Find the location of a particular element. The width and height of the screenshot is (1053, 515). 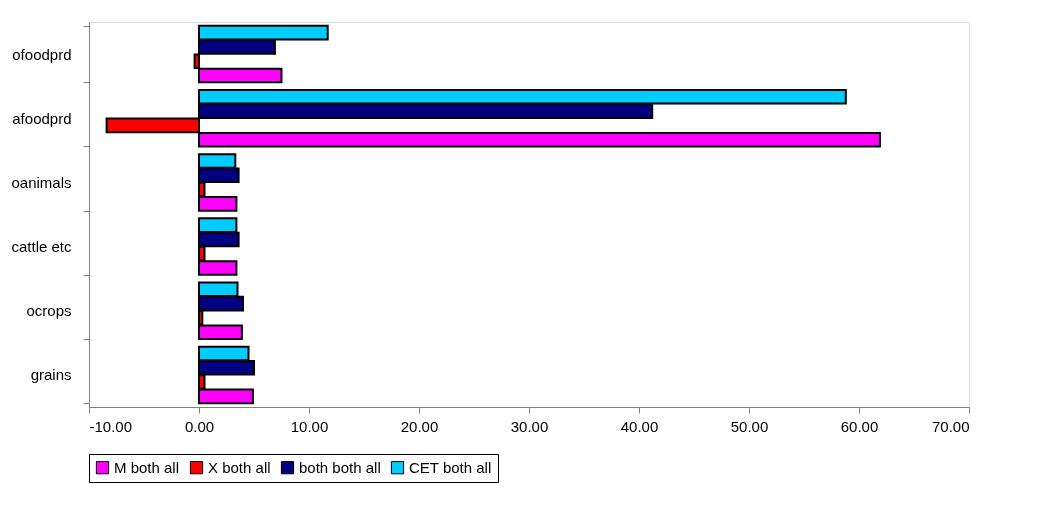

x-tick-label: 10.00 is located at coordinates (309, 426).